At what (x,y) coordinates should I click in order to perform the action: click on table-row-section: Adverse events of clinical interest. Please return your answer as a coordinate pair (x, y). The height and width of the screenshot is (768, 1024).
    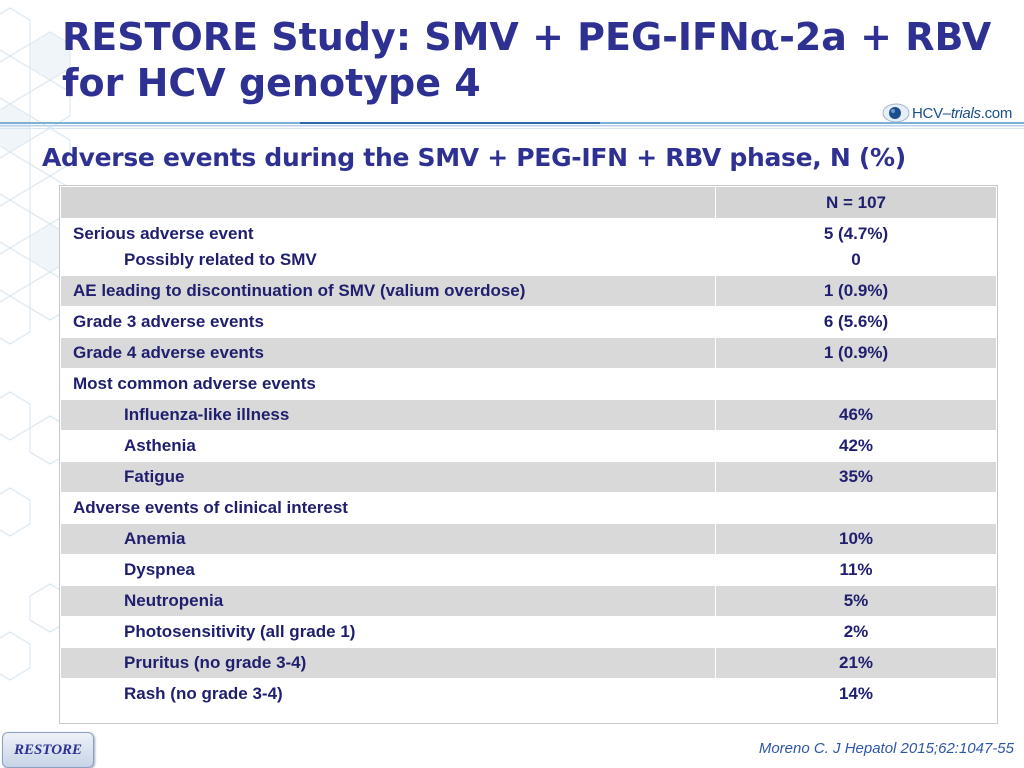
    Looking at the image, I should click on (528, 508).